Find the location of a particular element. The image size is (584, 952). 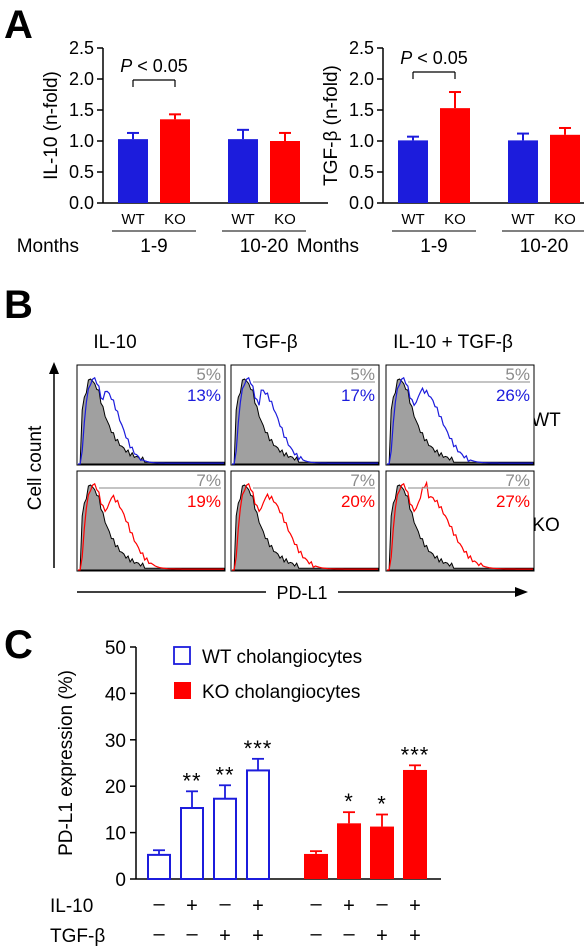

legend-label-wt: WT cholangiocytes is located at coordinates (282, 657).